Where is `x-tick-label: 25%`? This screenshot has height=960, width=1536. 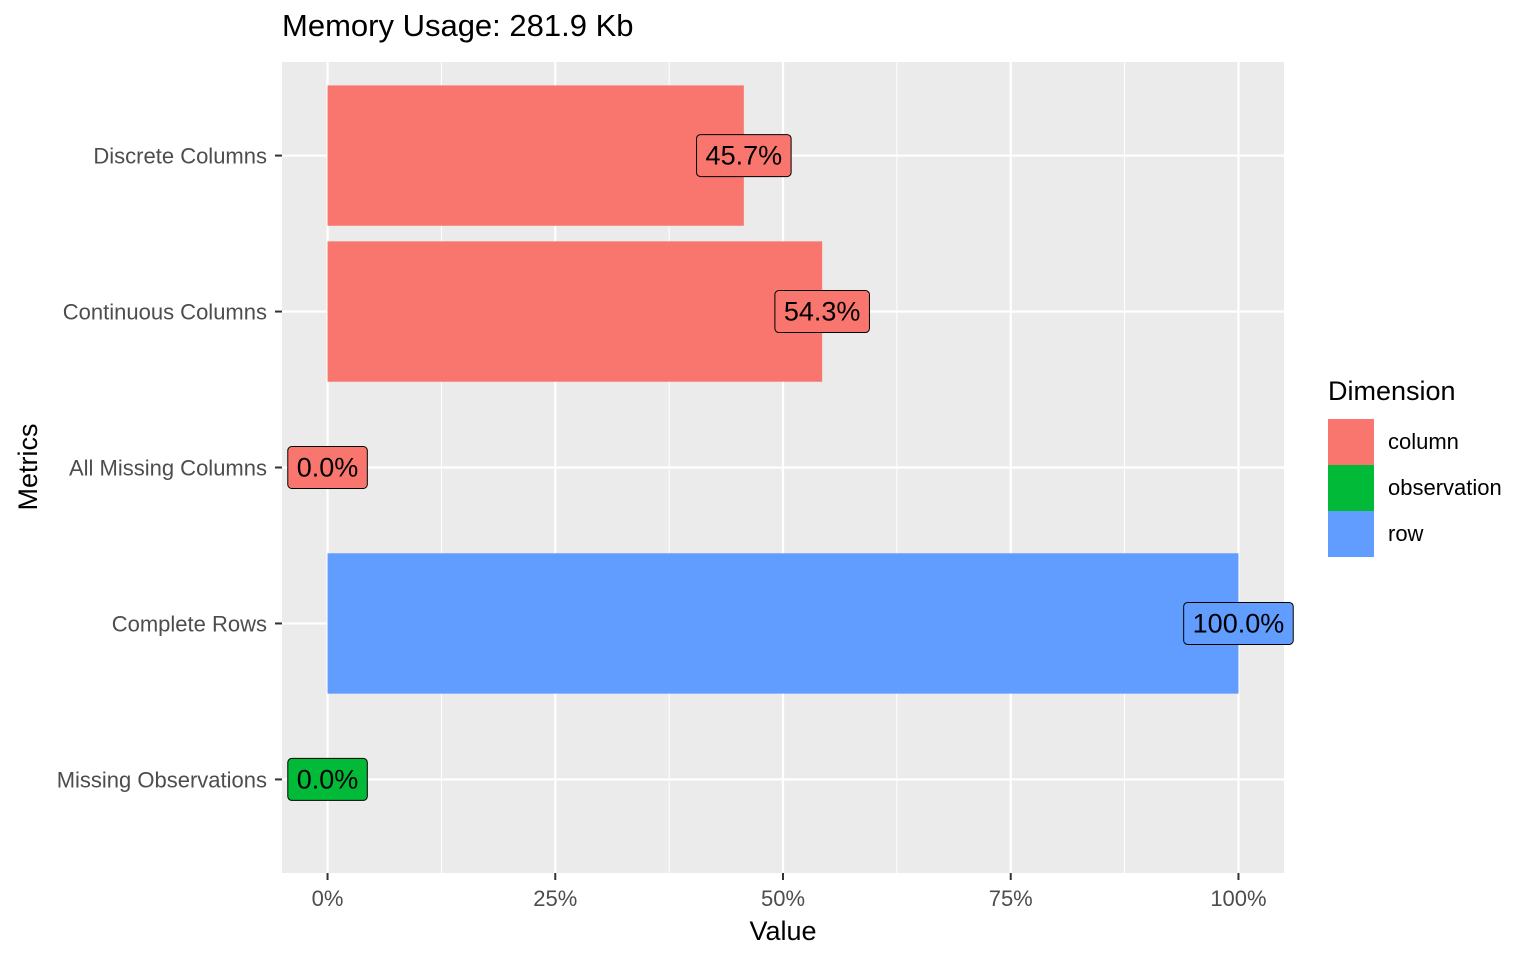 x-tick-label: 25% is located at coordinates (555, 898).